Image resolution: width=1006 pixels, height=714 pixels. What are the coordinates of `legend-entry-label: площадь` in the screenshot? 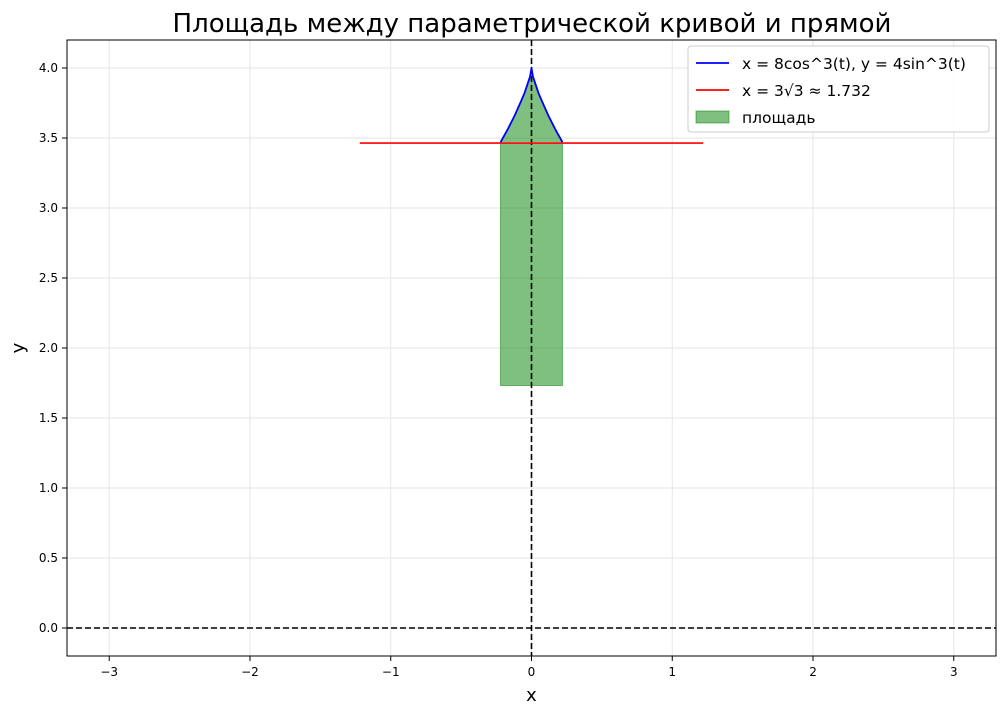 It's located at (778, 118).